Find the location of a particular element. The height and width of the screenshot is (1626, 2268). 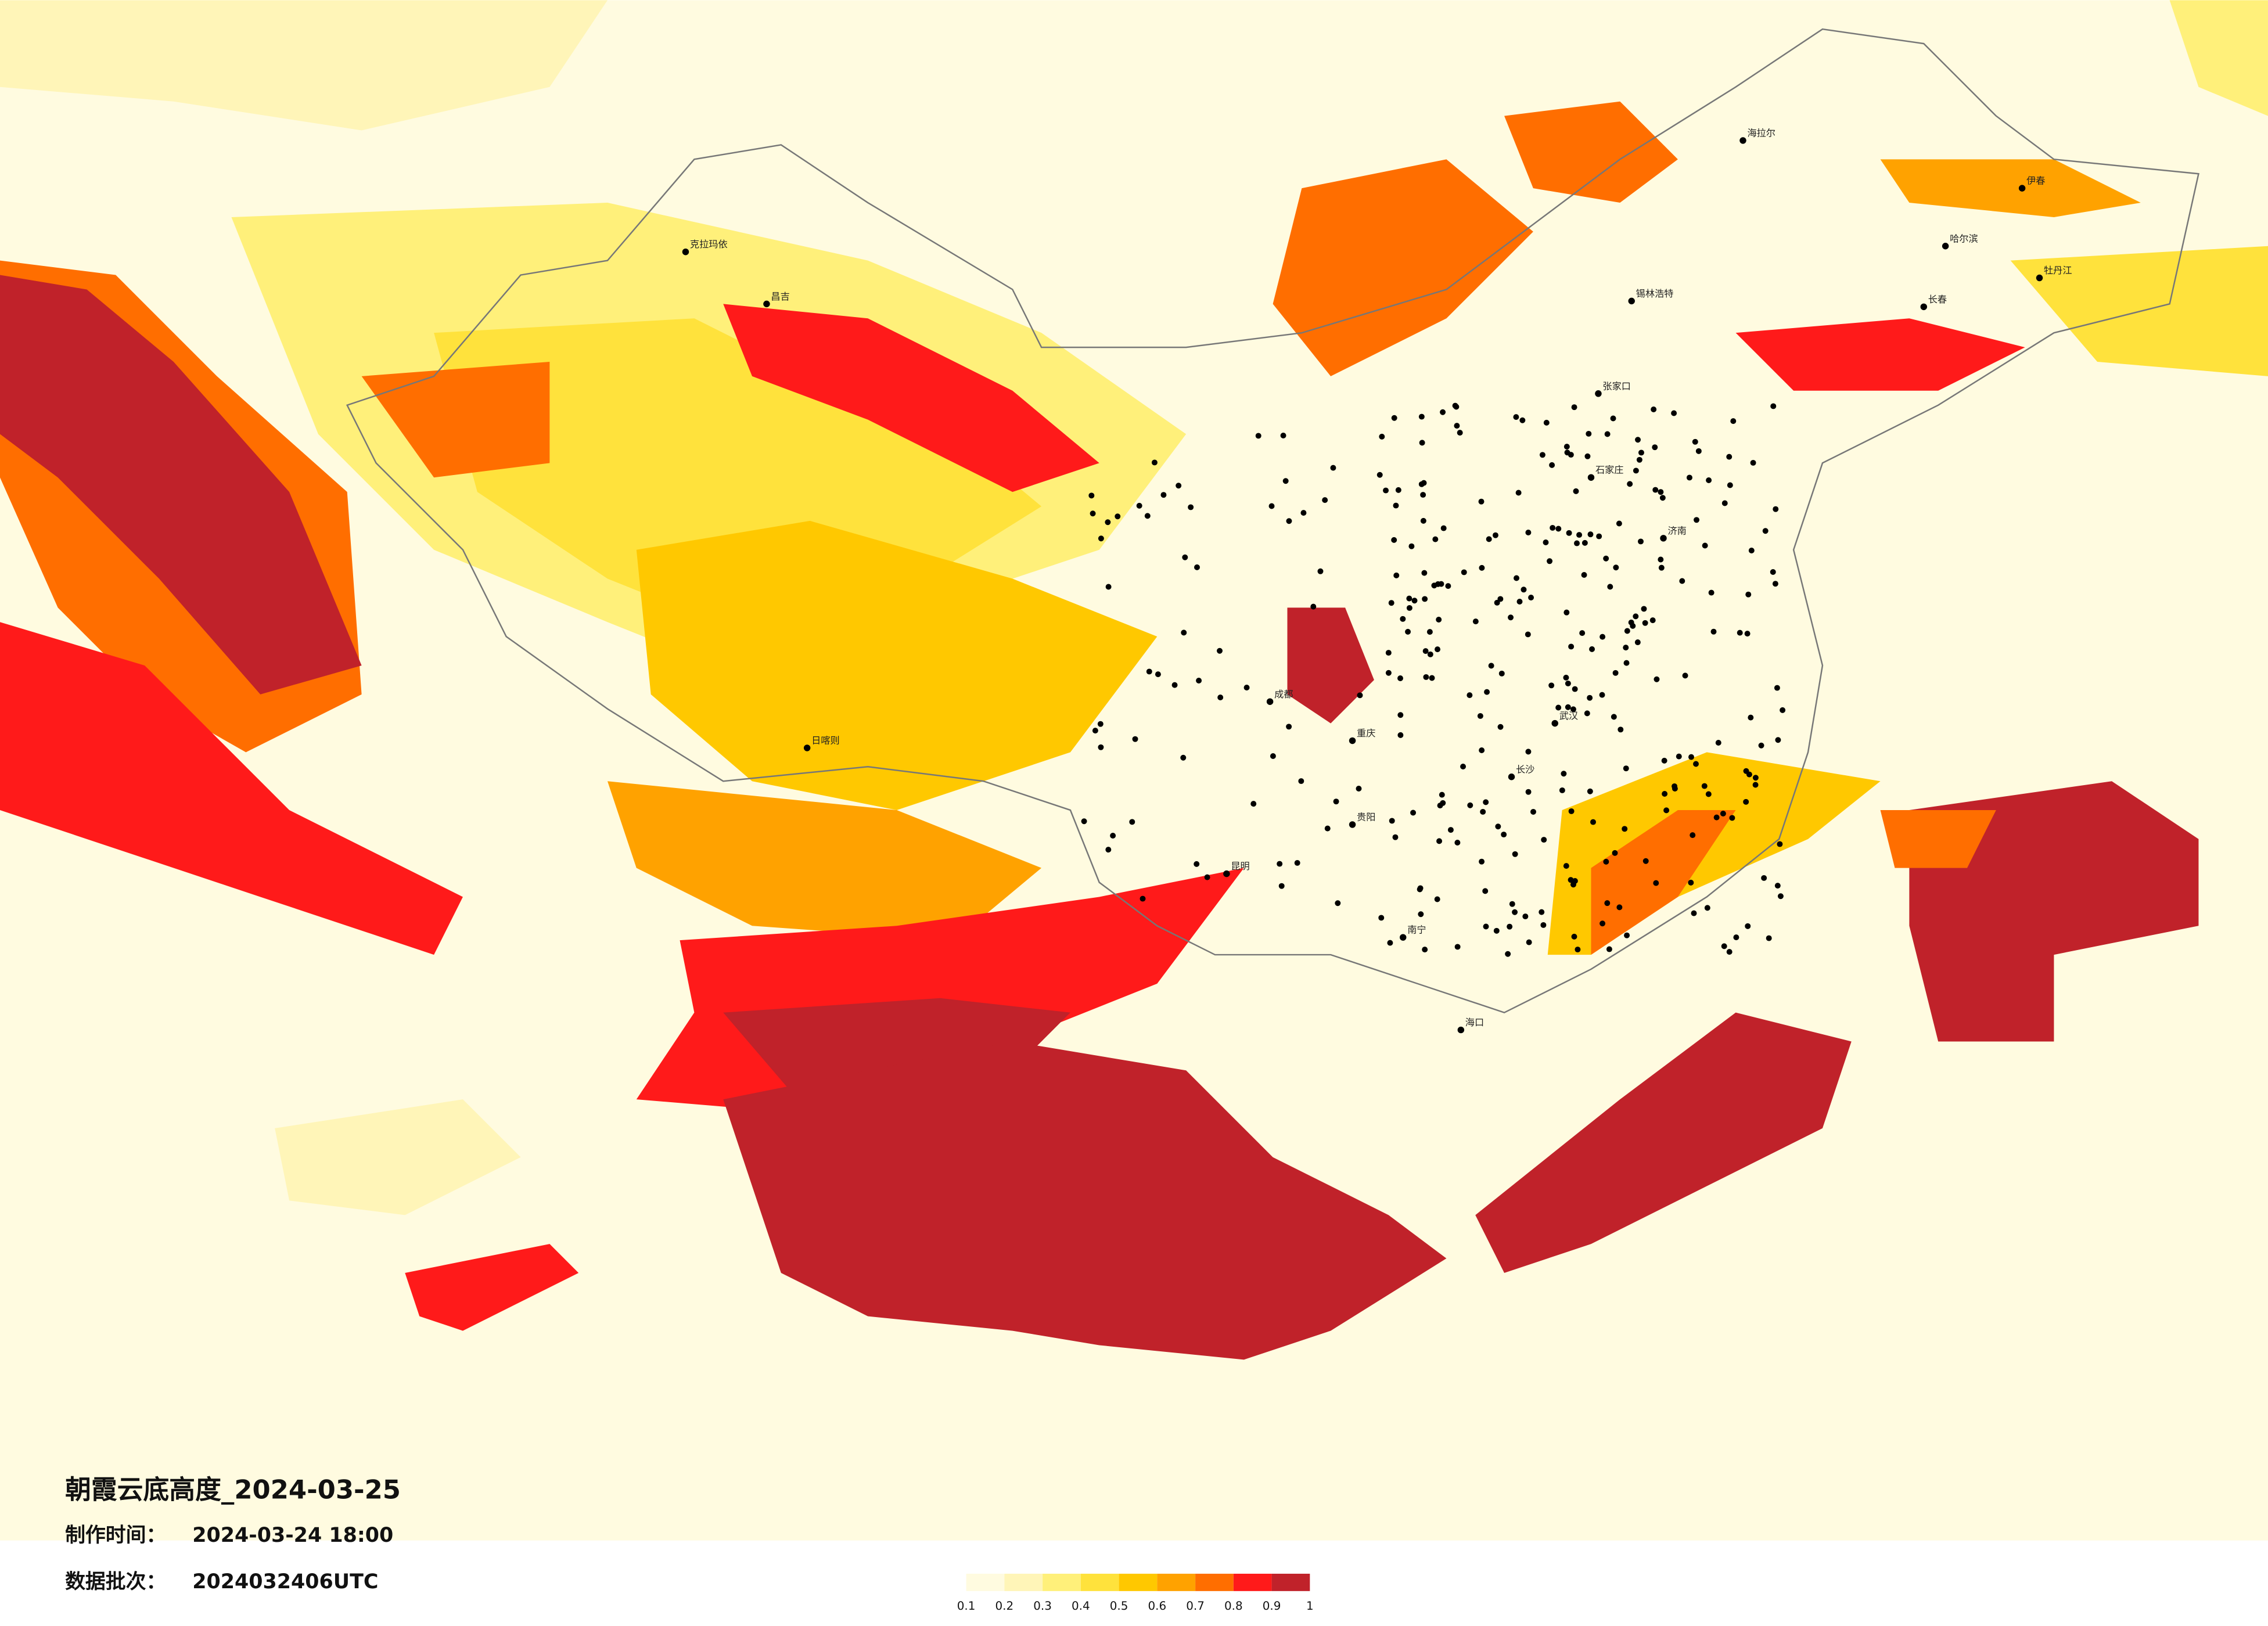

city-label: 昆明 is located at coordinates (1240, 867).